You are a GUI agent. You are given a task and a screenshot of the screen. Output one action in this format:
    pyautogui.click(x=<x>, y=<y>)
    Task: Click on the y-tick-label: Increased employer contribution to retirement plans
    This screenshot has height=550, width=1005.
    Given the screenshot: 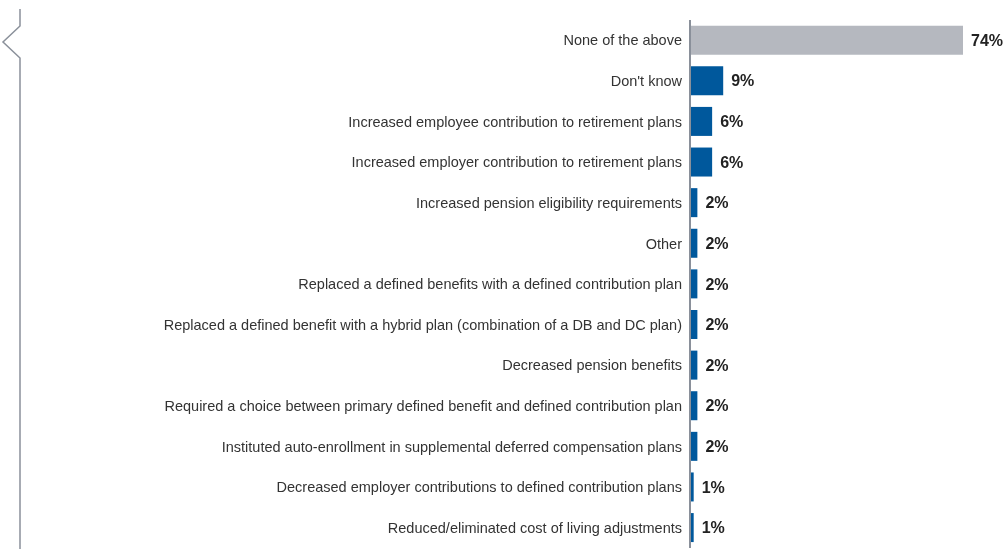 What is the action you would take?
    pyautogui.click(x=516, y=162)
    